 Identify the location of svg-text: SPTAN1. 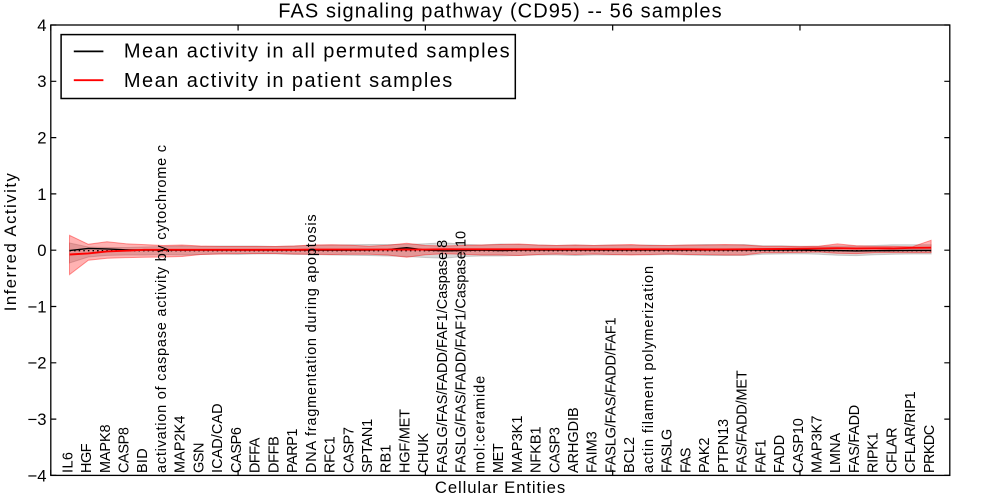
(368, 446).